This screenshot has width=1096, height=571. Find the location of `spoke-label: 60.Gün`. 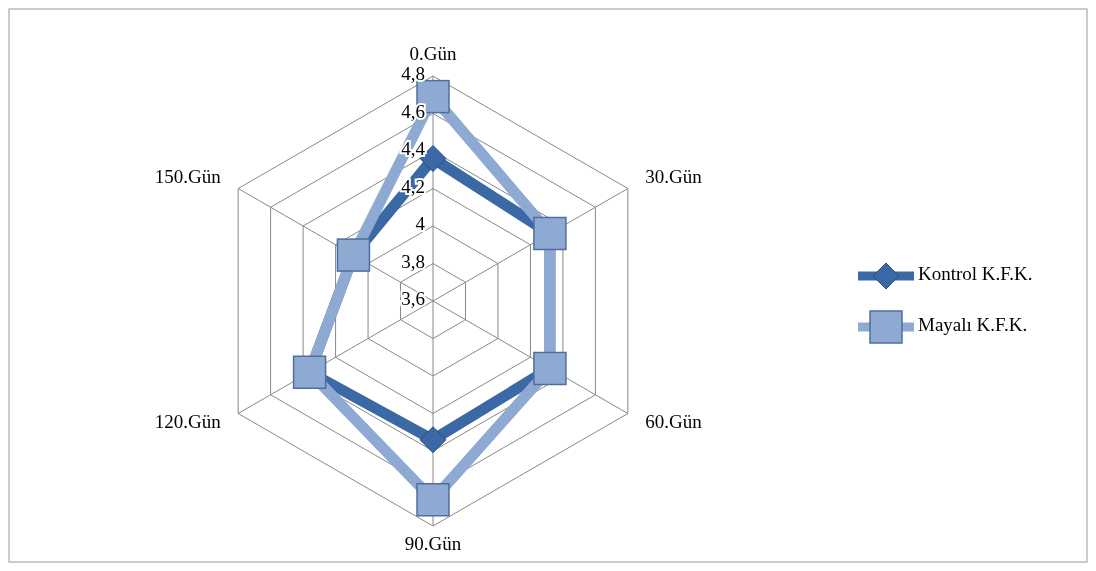

spoke-label: 60.Gün is located at coordinates (674, 421).